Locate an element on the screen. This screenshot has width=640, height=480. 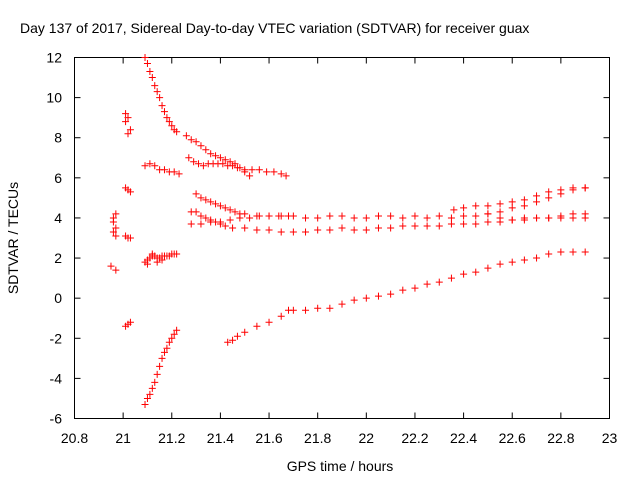
x-tick-label: 23 is located at coordinates (610, 438).